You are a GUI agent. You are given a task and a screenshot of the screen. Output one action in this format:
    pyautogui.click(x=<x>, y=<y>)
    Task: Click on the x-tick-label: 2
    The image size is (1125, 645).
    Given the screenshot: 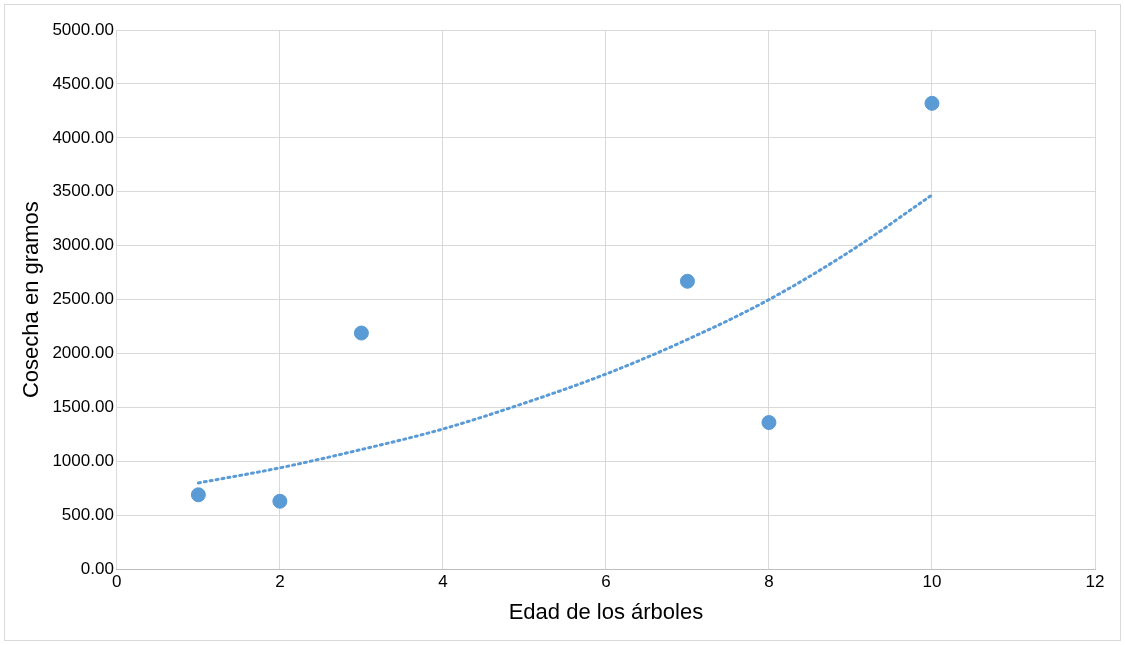 What is the action you would take?
    pyautogui.click(x=280, y=582)
    